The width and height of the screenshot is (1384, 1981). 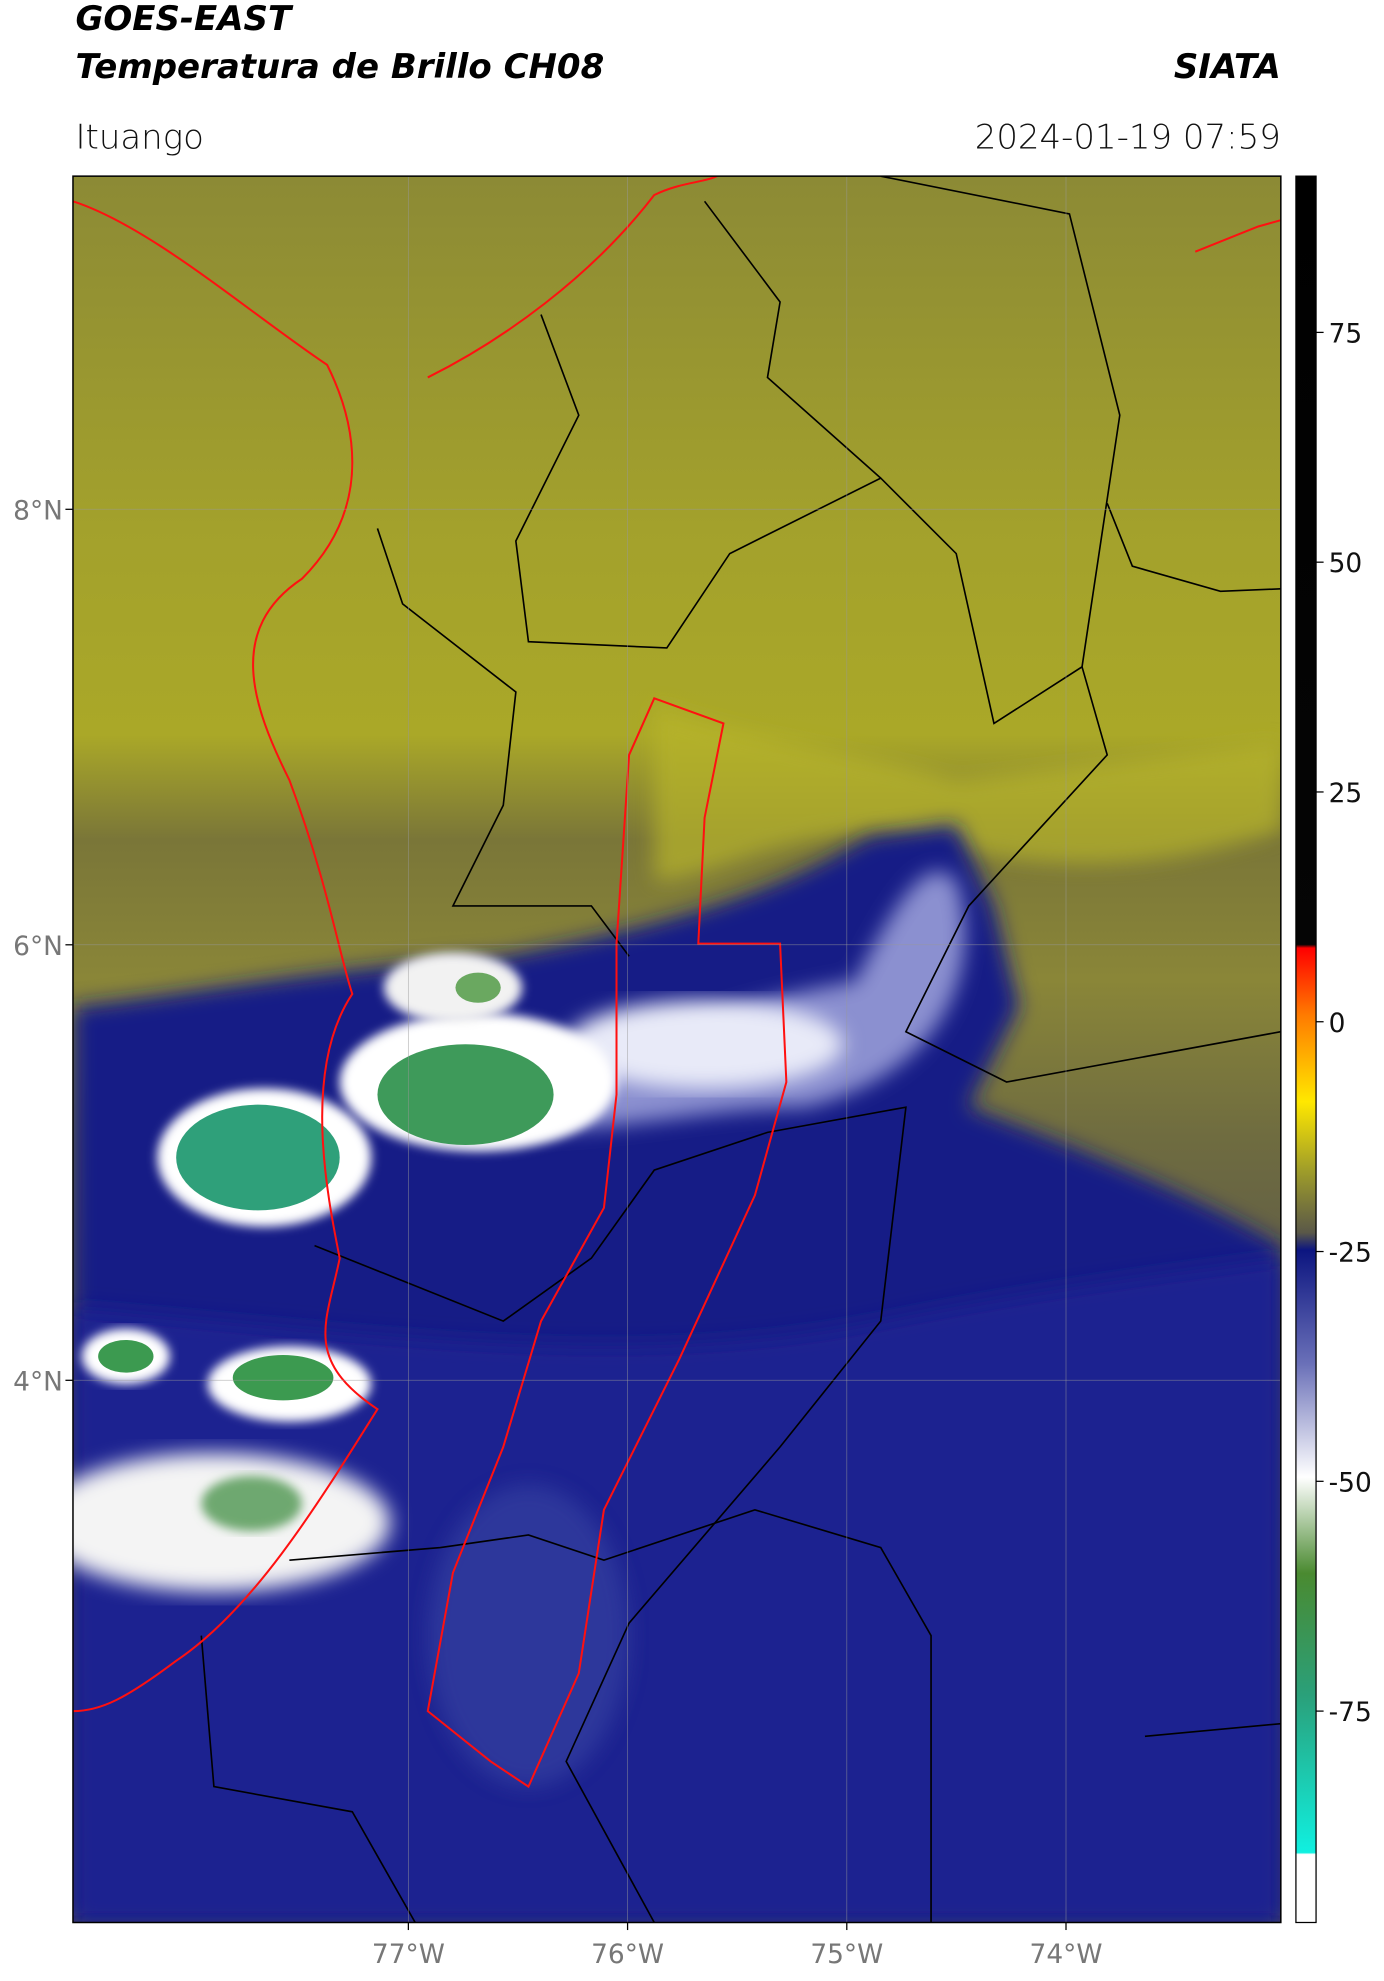 I want to click on colorbar-tick-label: -25, so click(x=1350, y=1253).